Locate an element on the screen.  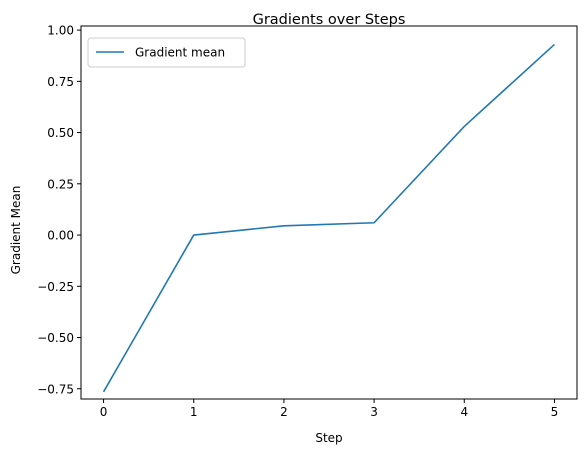
y-tick-label: 0.50 is located at coordinates (60, 133).